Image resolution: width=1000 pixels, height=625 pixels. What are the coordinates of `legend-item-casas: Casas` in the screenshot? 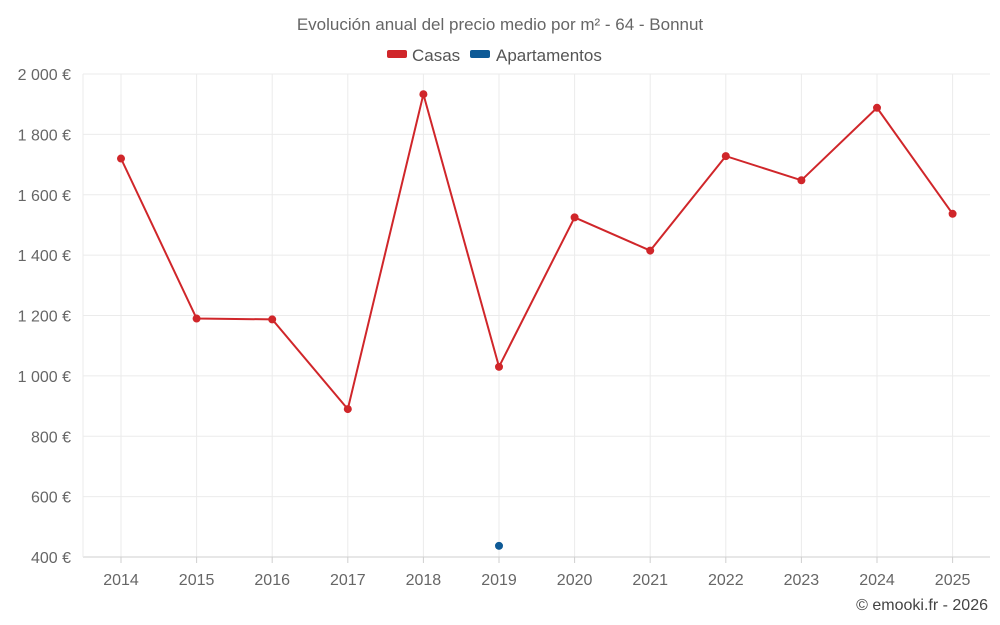 It's located at (423, 55).